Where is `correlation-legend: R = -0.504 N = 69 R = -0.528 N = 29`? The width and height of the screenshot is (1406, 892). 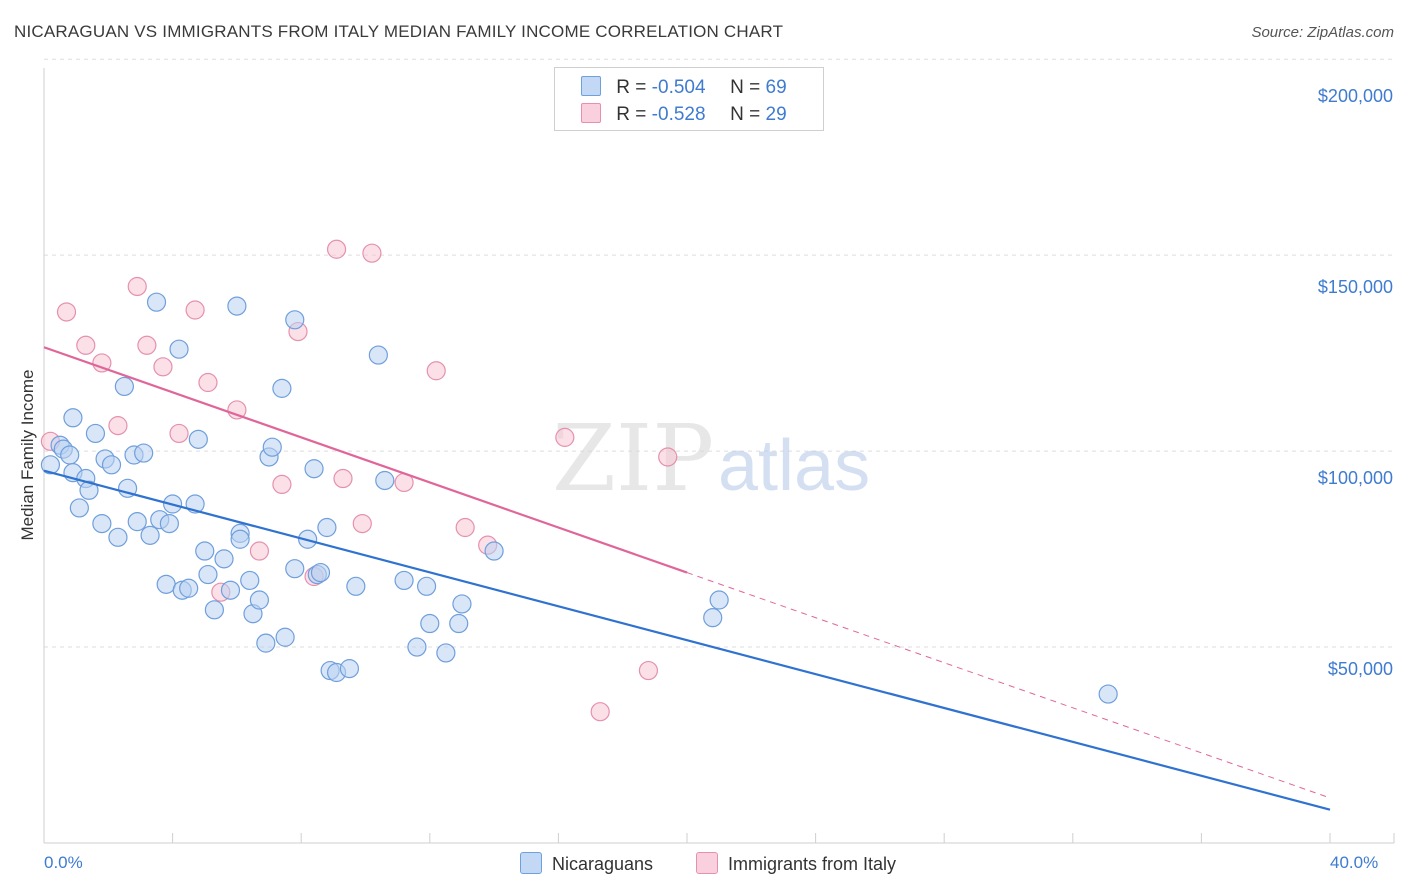 correlation-legend: R = -0.504 N = 69 R = -0.528 N = 29 is located at coordinates (689, 99).